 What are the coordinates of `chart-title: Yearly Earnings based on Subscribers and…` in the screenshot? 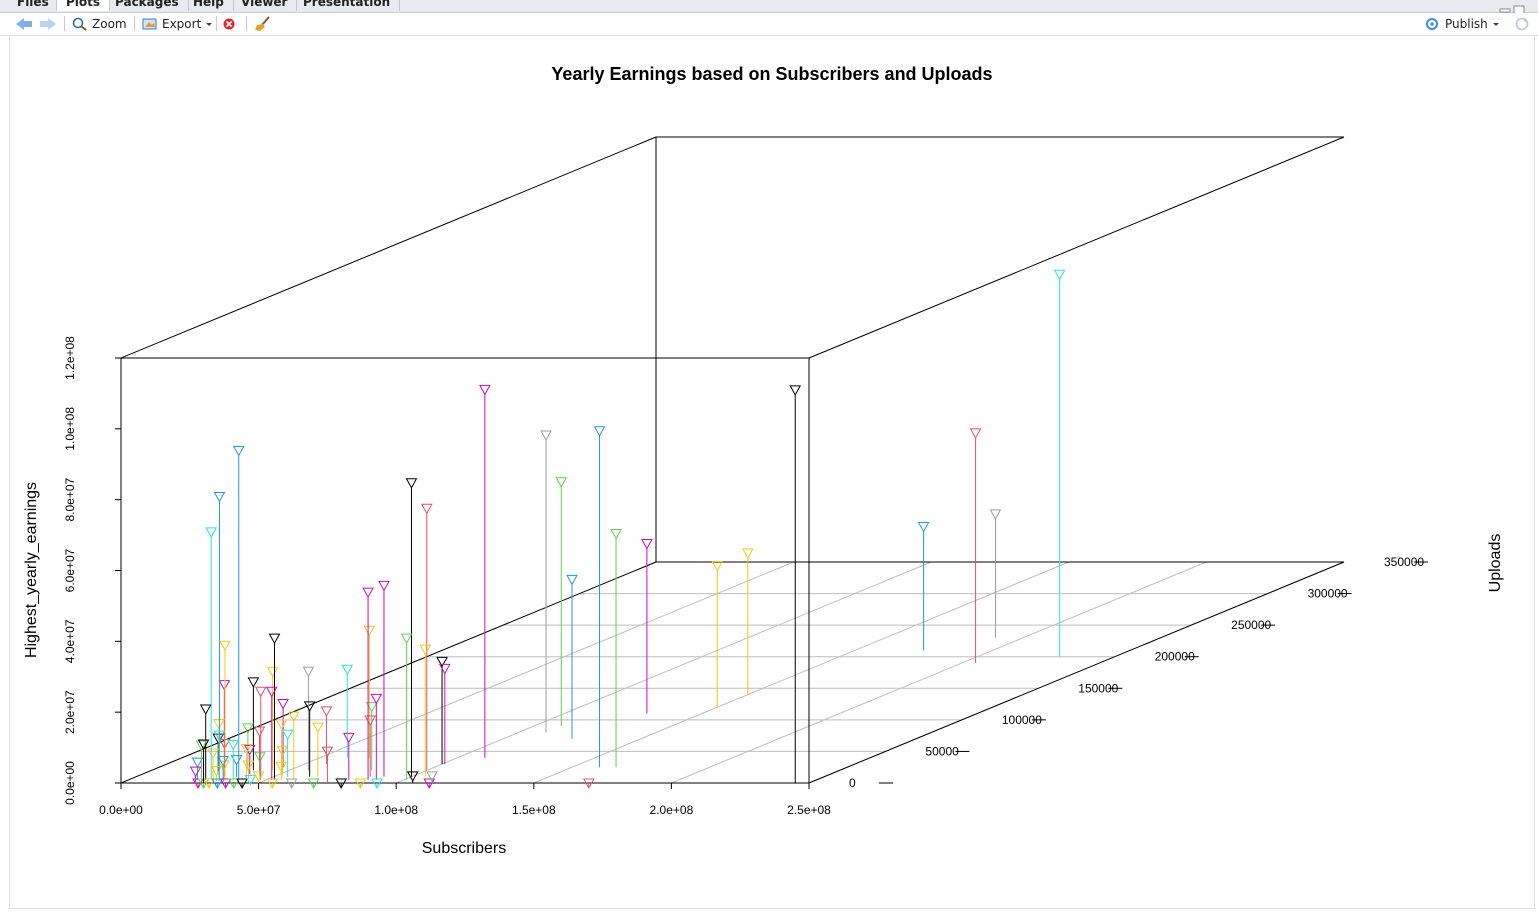 It's located at (771, 74).